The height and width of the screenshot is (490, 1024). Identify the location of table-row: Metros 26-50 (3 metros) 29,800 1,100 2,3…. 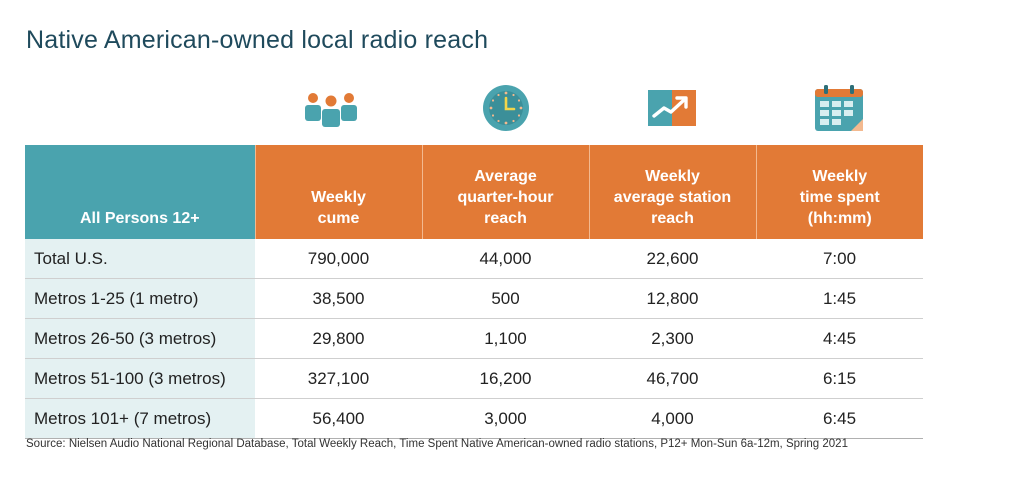
(474, 338).